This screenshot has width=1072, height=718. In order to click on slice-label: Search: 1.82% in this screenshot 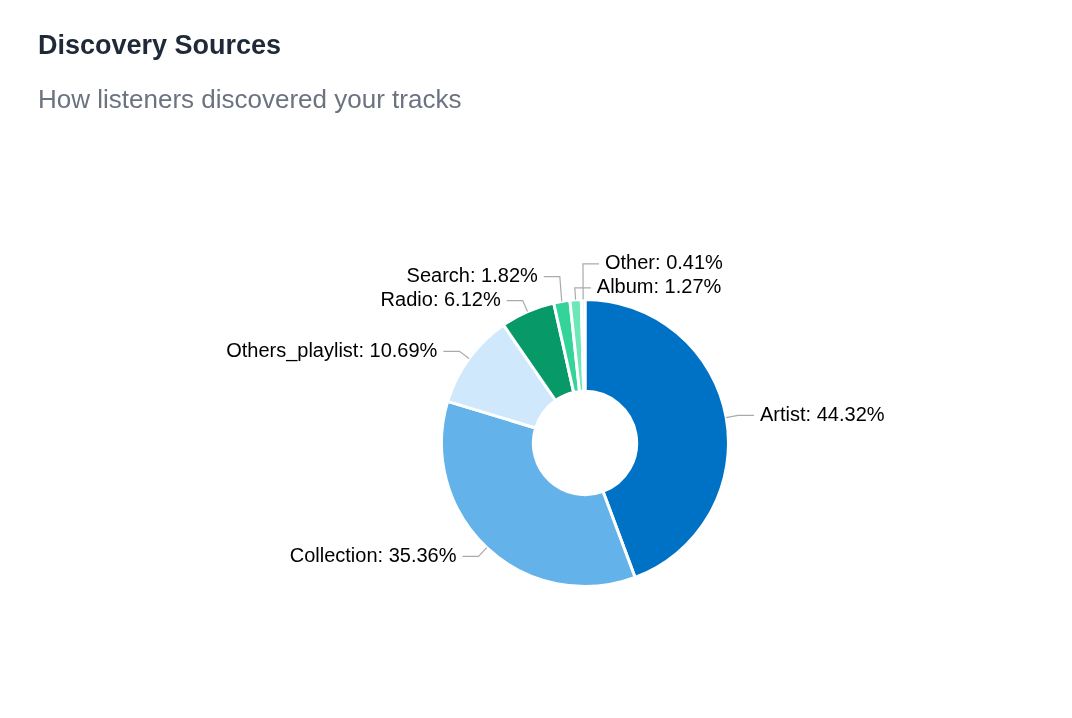, I will do `click(472, 275)`.